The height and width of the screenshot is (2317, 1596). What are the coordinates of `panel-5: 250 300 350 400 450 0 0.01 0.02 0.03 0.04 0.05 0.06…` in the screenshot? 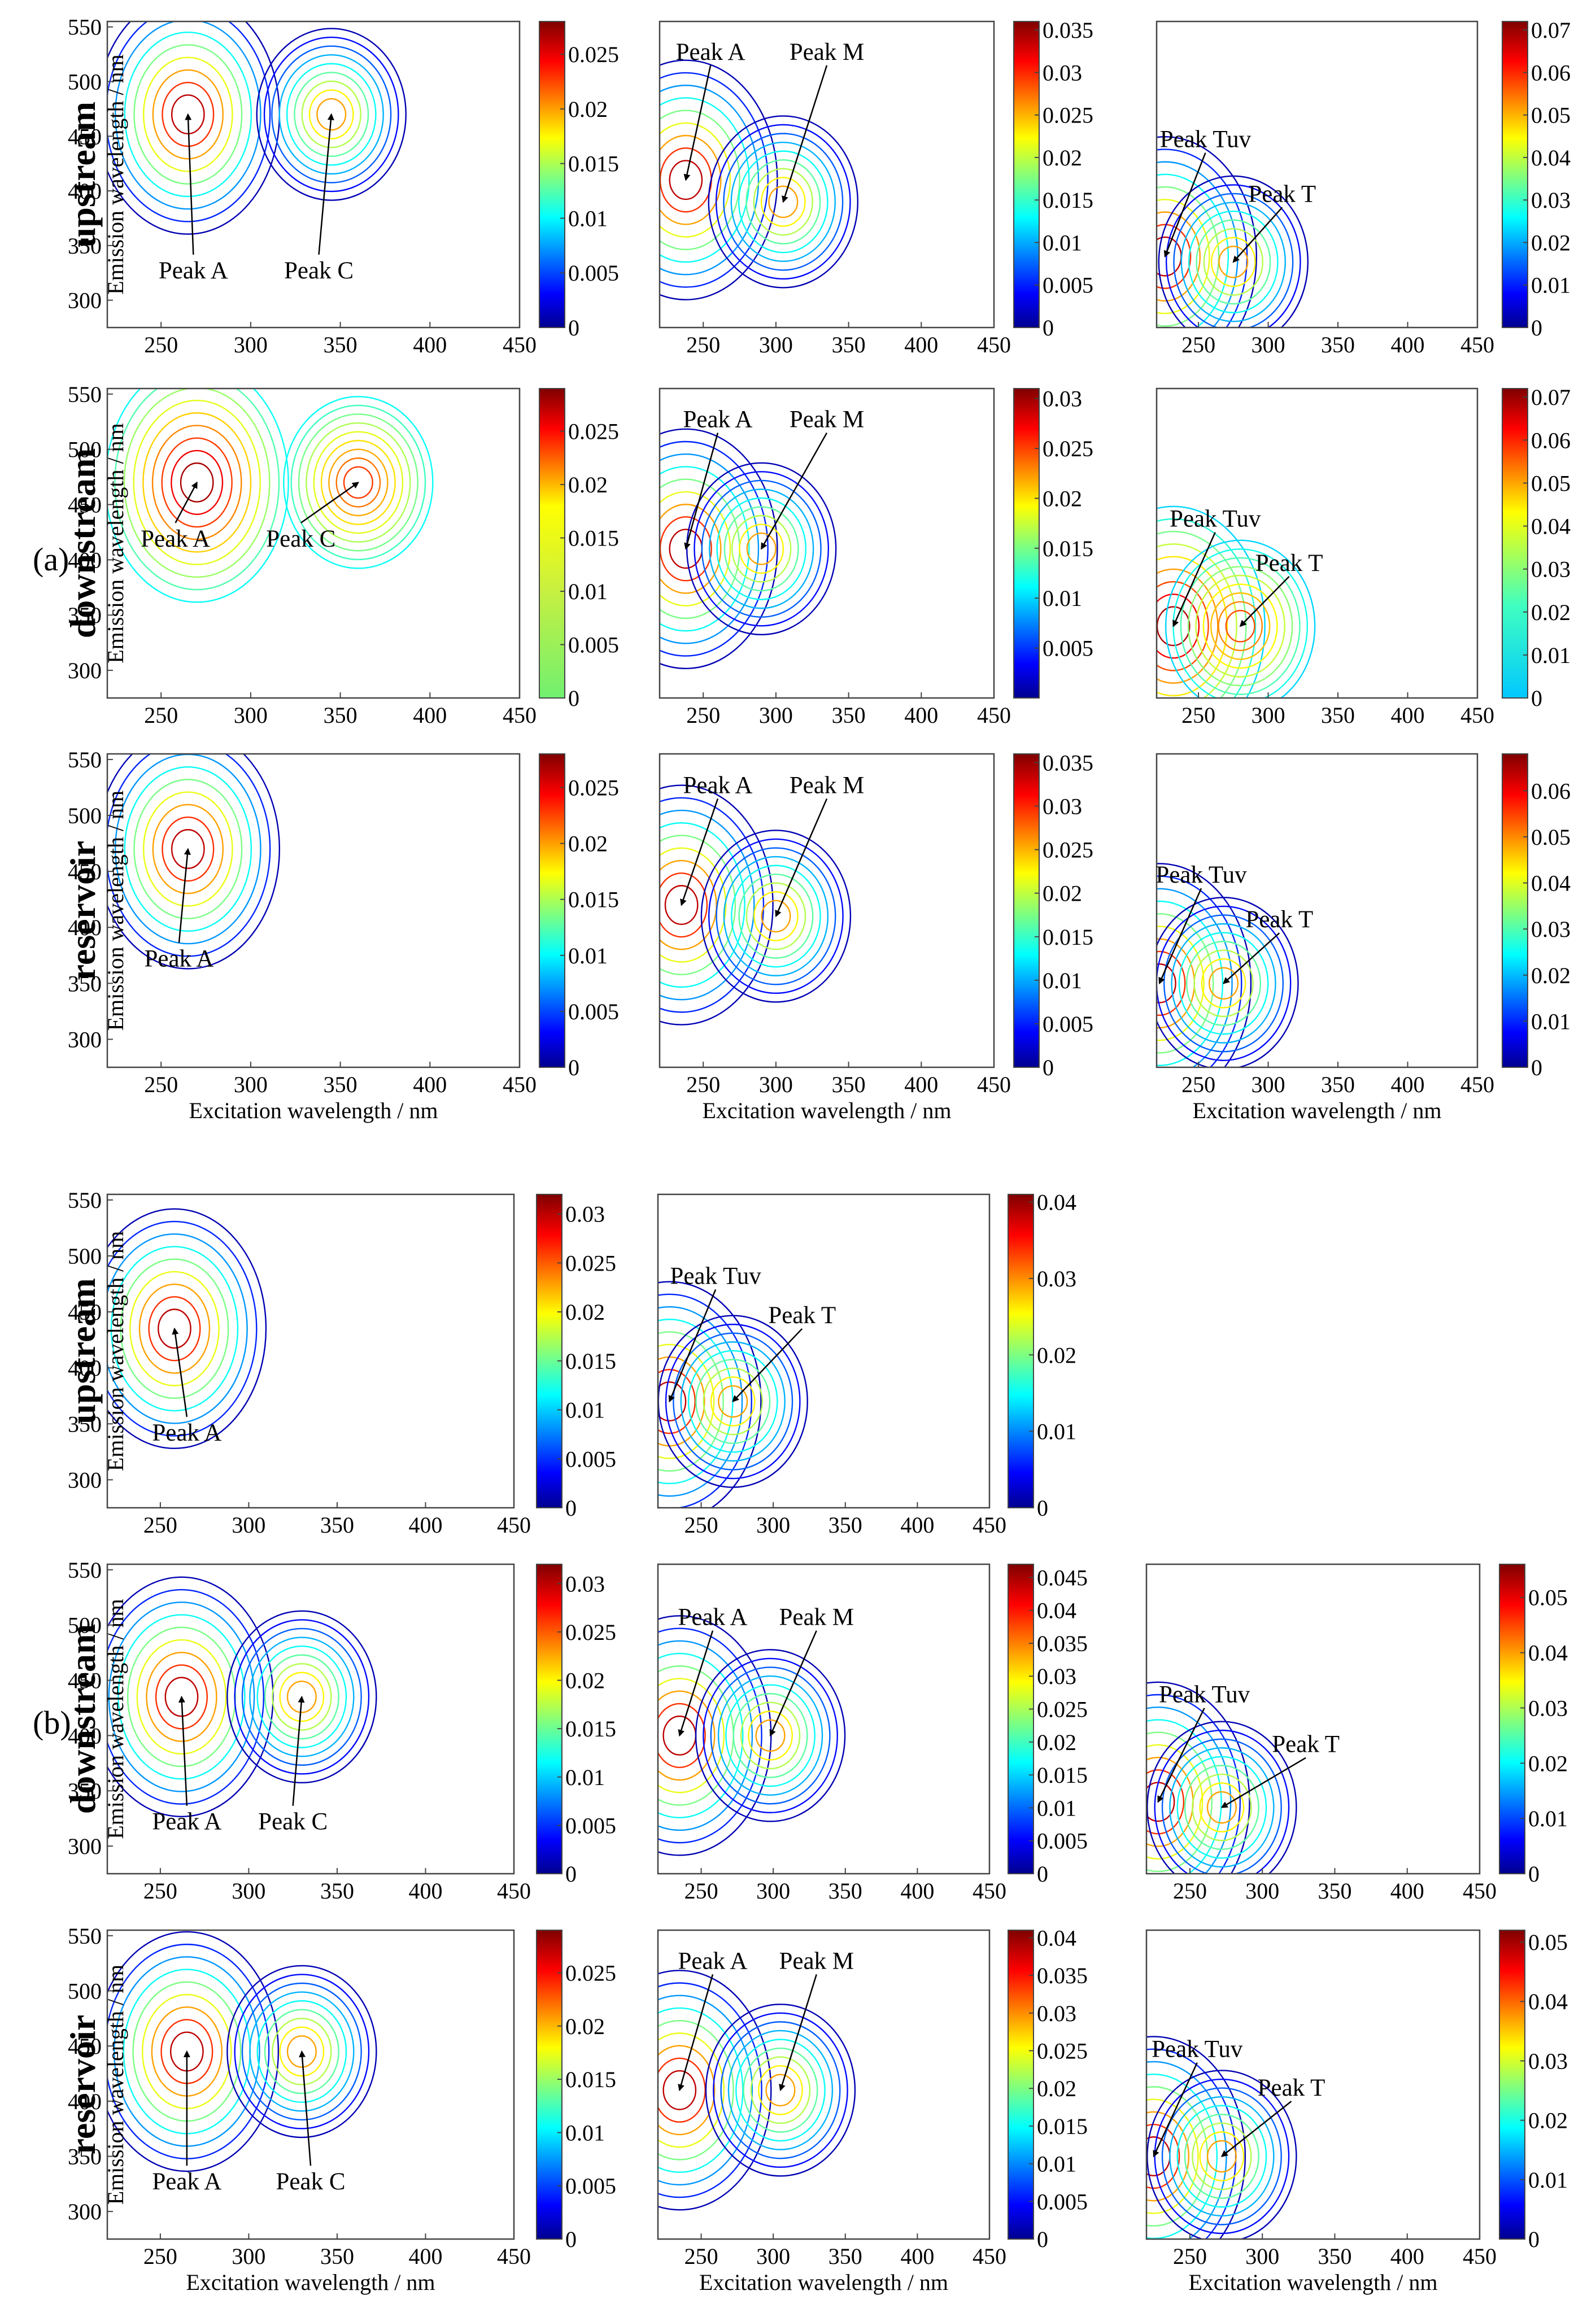 It's located at (1363, 556).